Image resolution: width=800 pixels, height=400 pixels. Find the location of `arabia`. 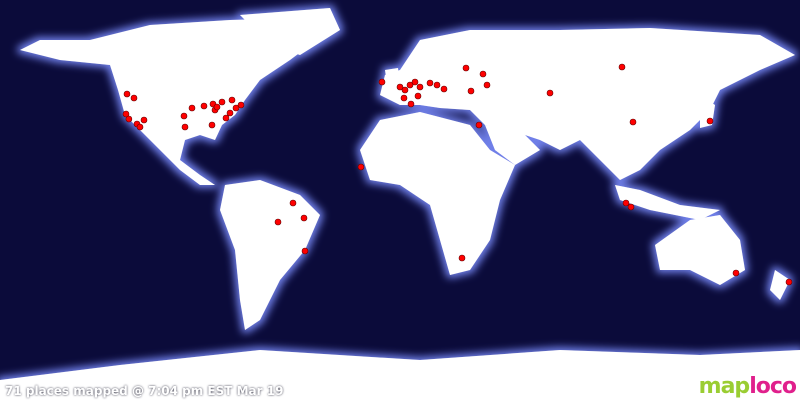

arabia is located at coordinates (512, 145).